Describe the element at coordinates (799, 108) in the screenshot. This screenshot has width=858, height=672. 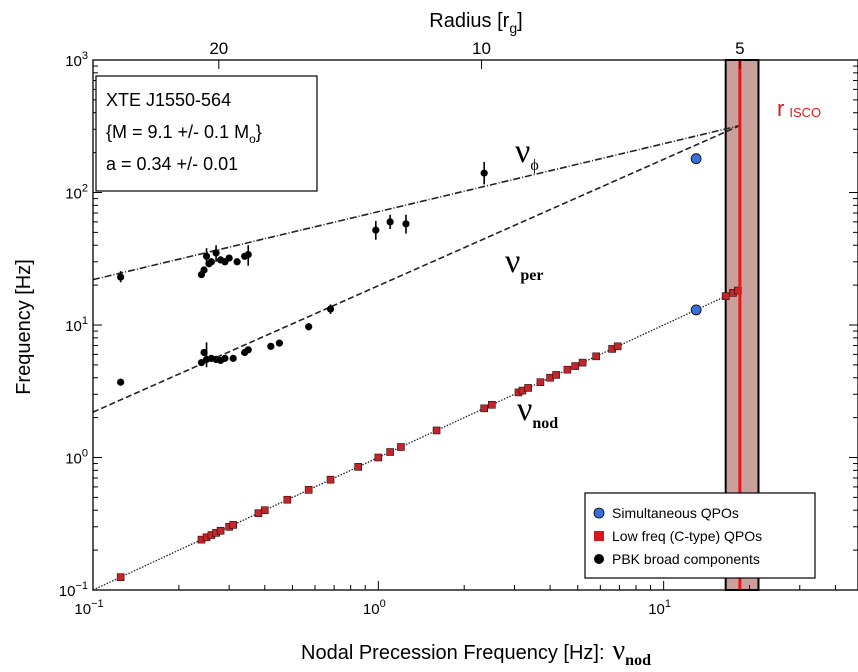
I see `isco-label: r ISCO` at that location.